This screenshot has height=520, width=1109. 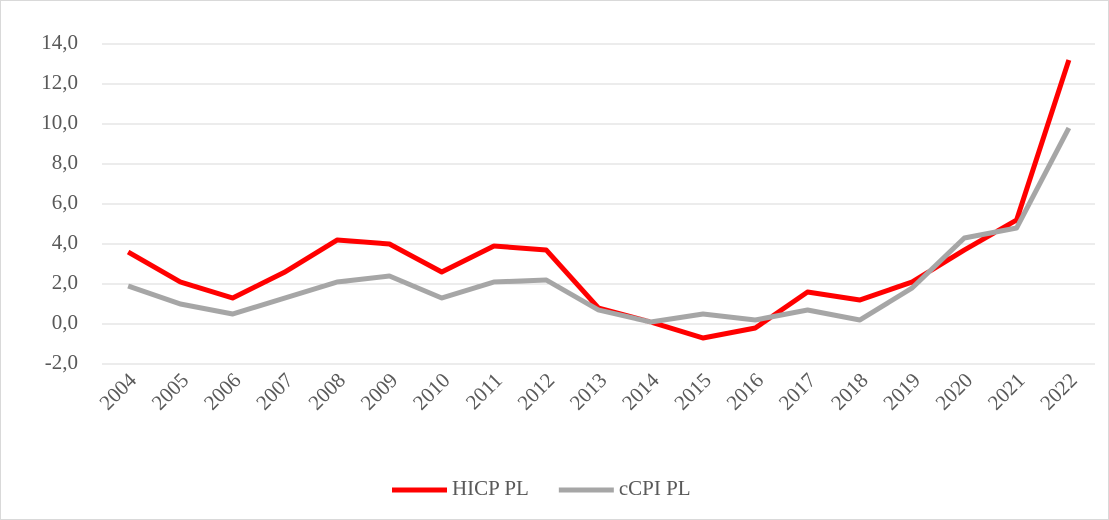 What do you see at coordinates (65, 162) in the screenshot?
I see `y-tick-label: 8,0` at bounding box center [65, 162].